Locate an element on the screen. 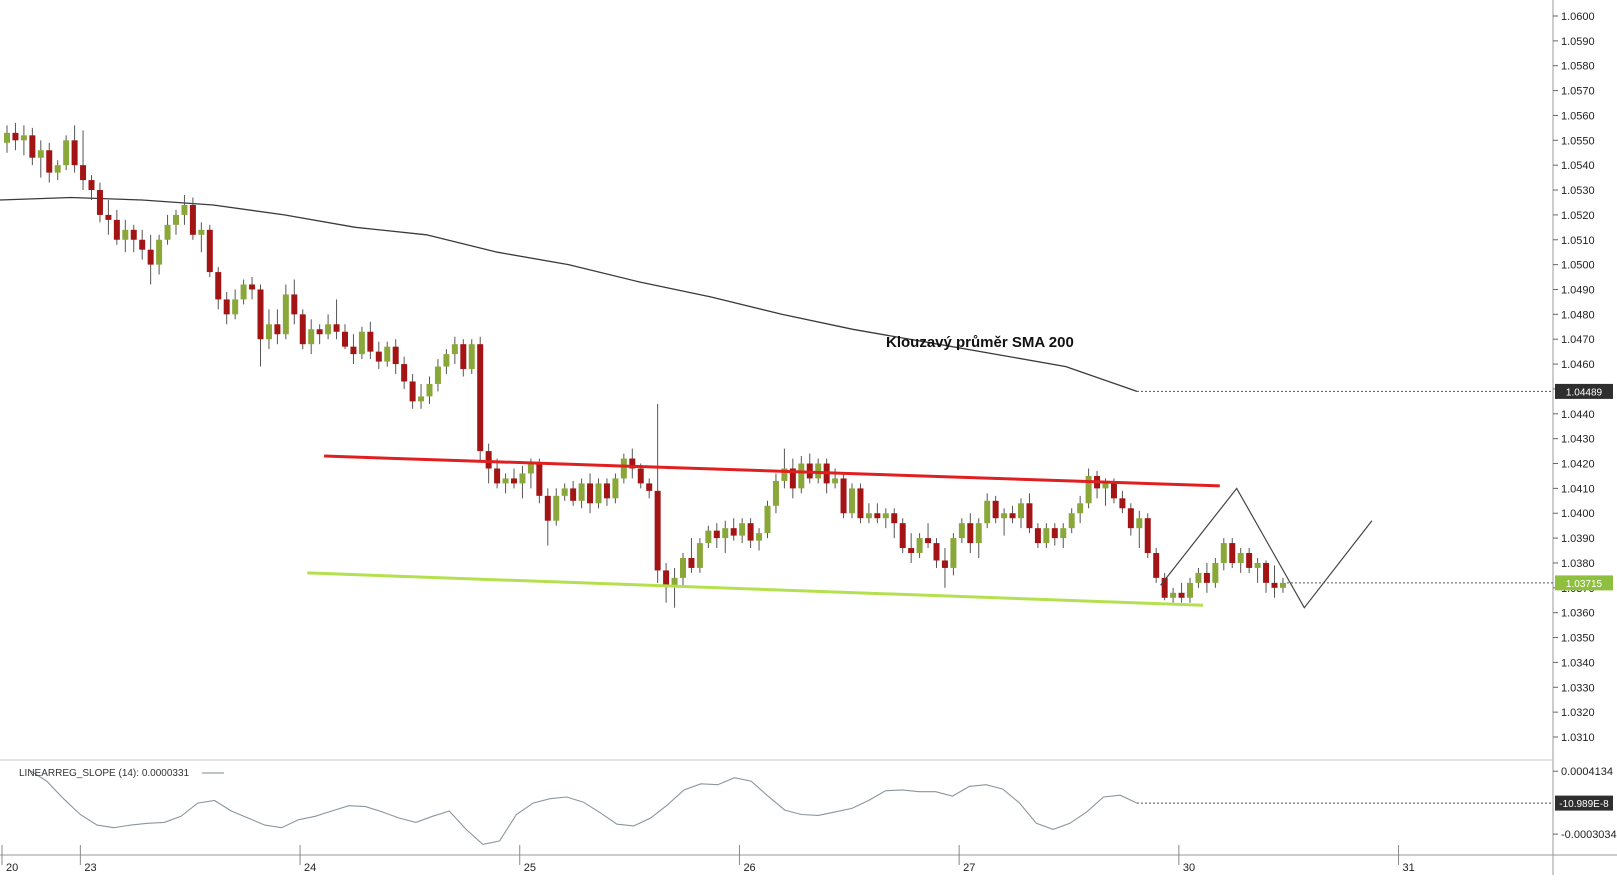 The width and height of the screenshot is (1617, 880). y-tick-label: 1.0420 is located at coordinates (1578, 465).